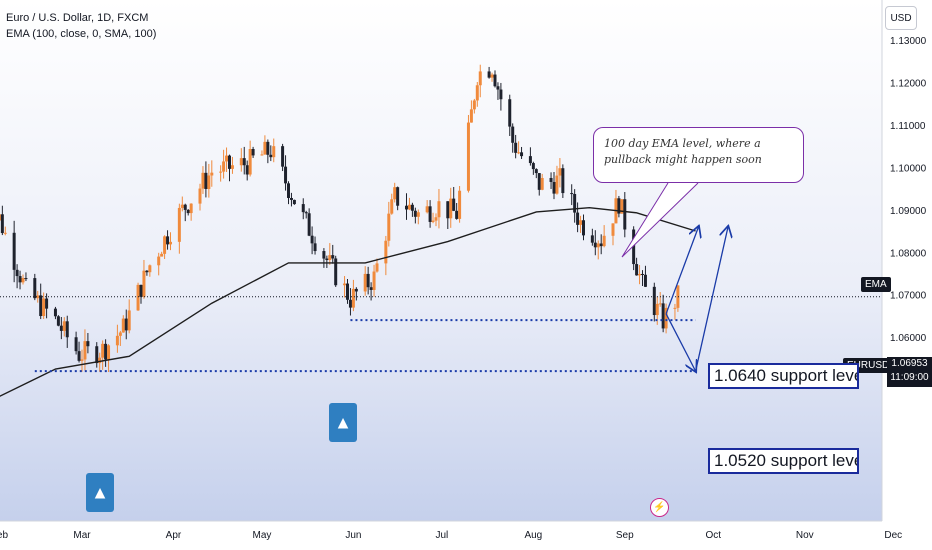 This screenshot has width=932, height=550. What do you see at coordinates (261, 535) in the screenshot?
I see `x-tick-label: May` at bounding box center [261, 535].